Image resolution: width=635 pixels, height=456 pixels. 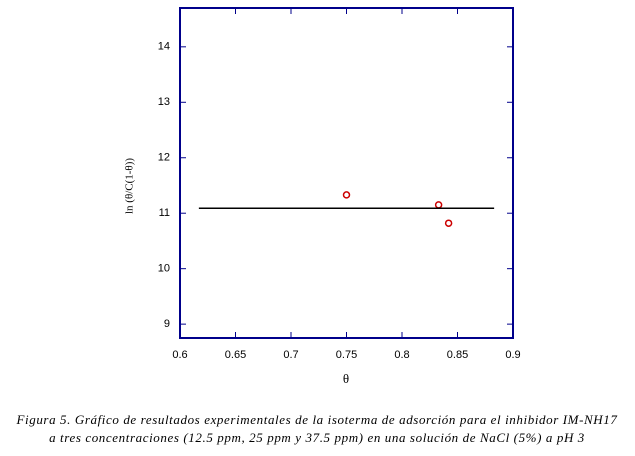 I want to click on x-tick-label: 0.9, so click(x=512, y=355).